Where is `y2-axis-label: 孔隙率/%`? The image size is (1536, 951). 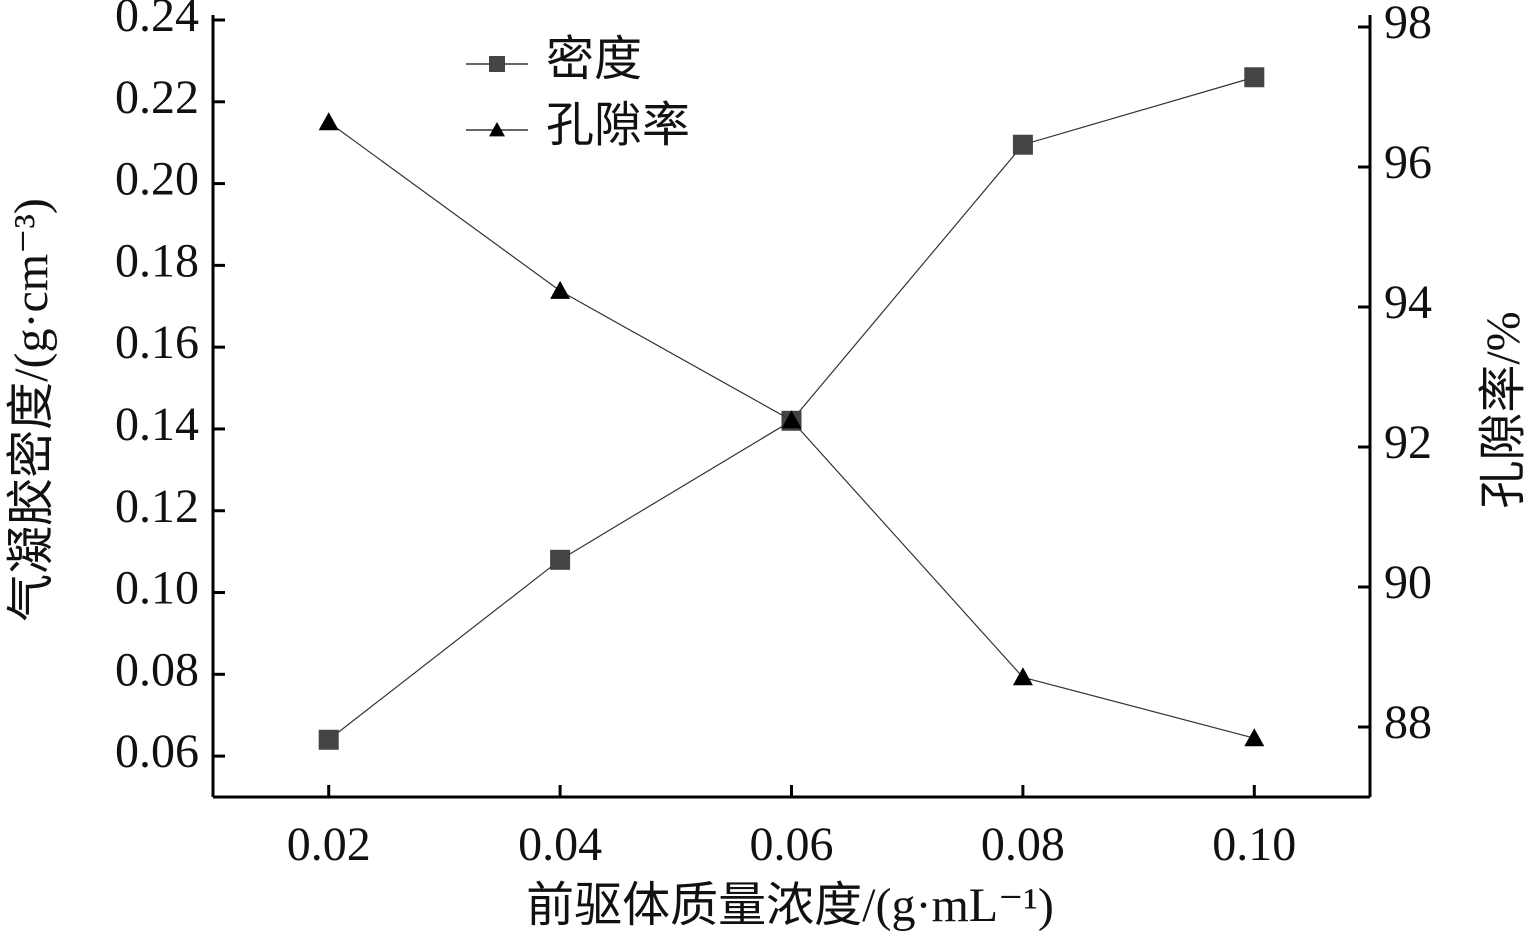 y2-axis-label: 孔隙率/% is located at coordinates (1503, 409).